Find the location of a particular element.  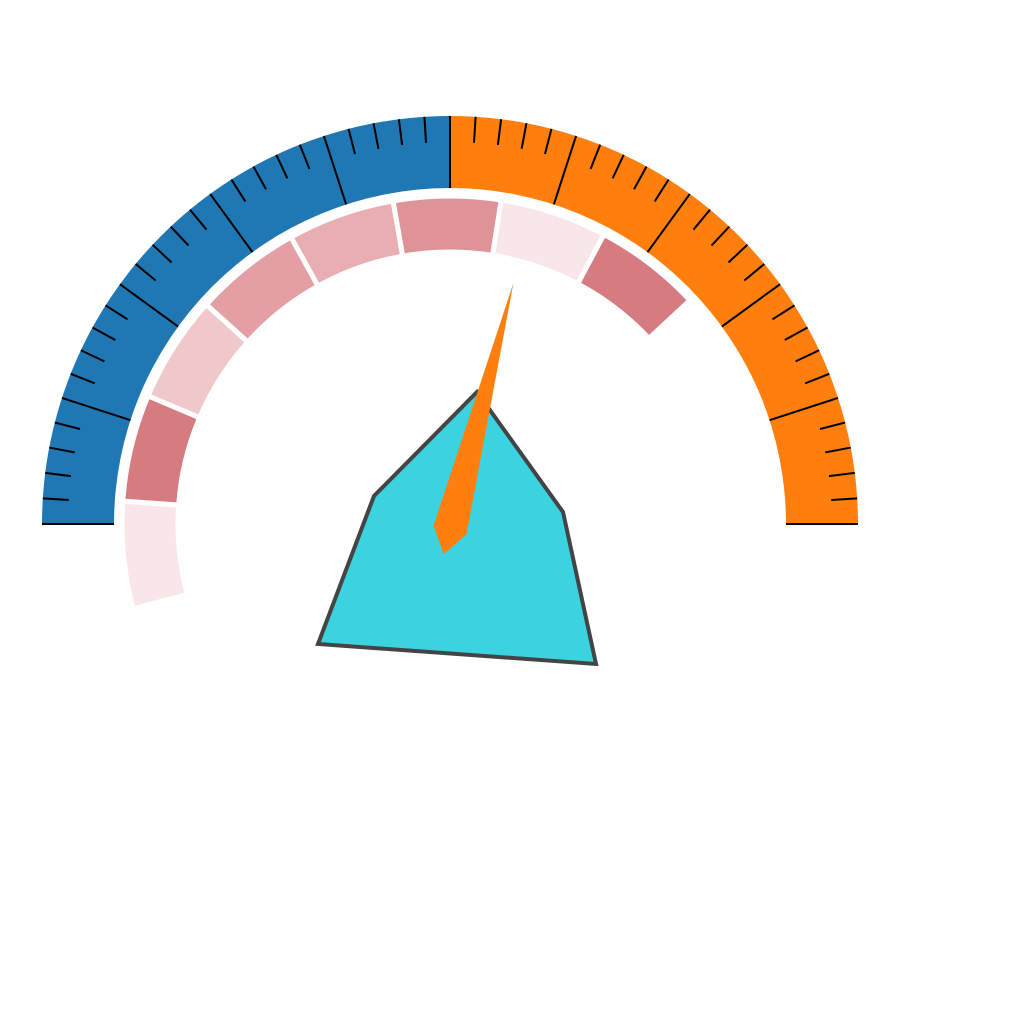

gauge-needle is located at coordinates (473, 419).